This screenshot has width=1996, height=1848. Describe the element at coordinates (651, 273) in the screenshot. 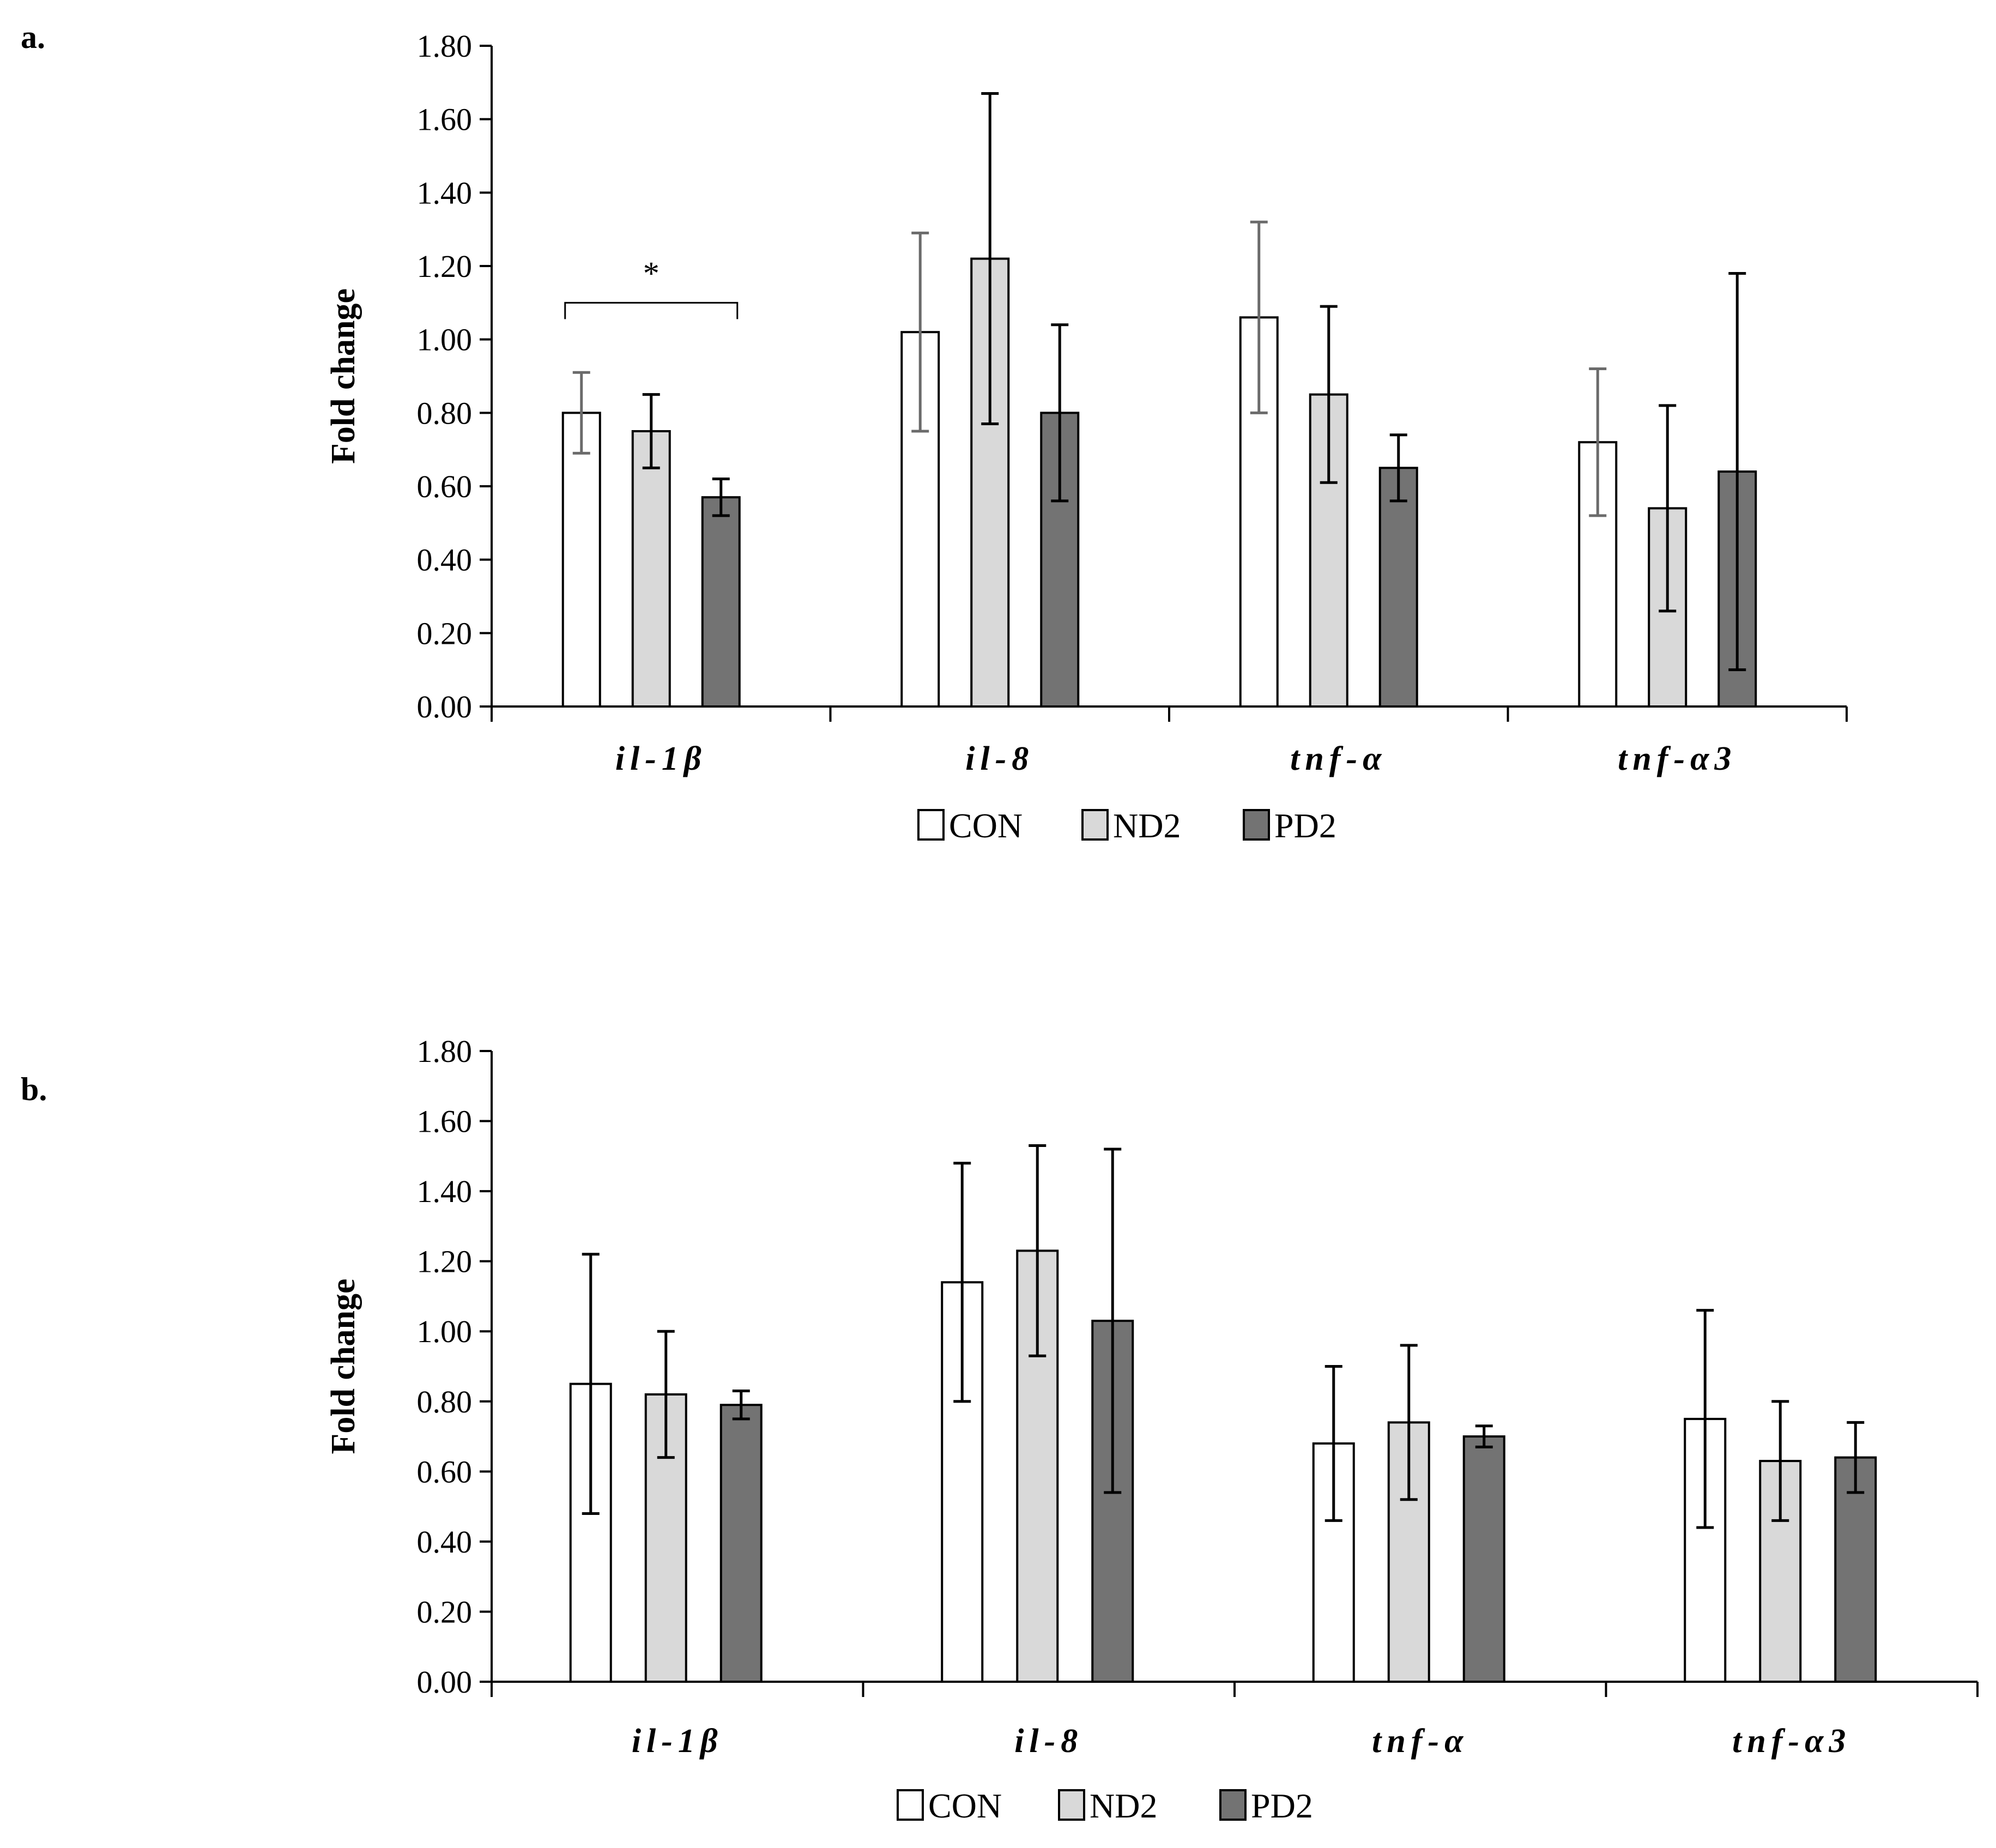

I see `significance-star: *` at that location.